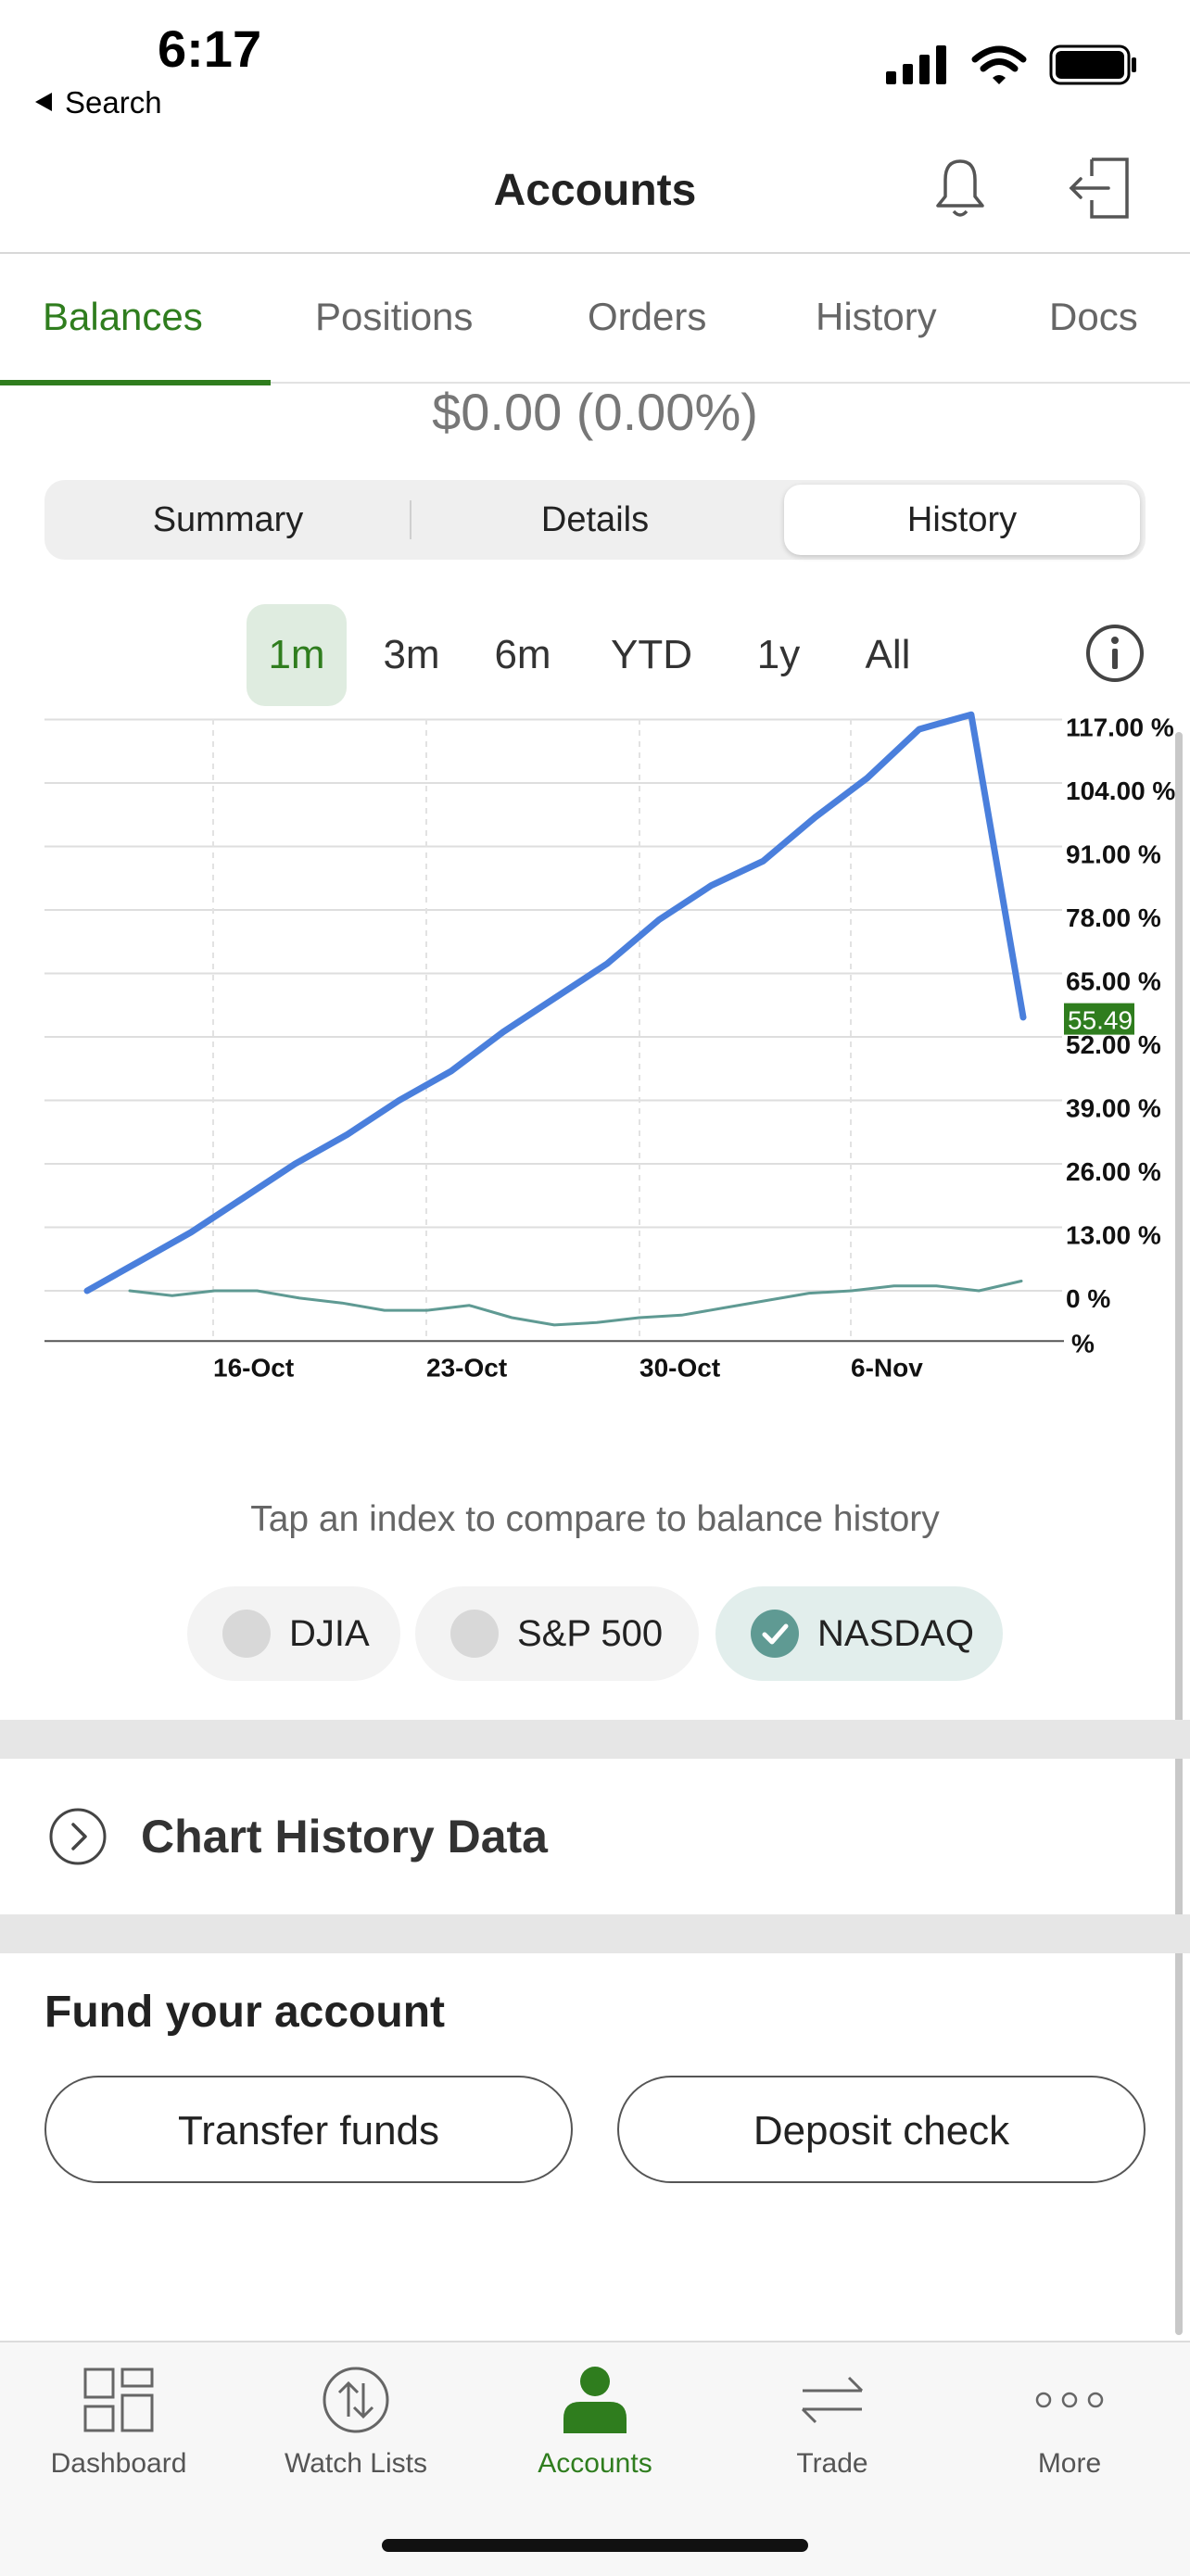 This screenshot has width=1190, height=2576. I want to click on index-chip-djia: DJIA, so click(293, 1633).